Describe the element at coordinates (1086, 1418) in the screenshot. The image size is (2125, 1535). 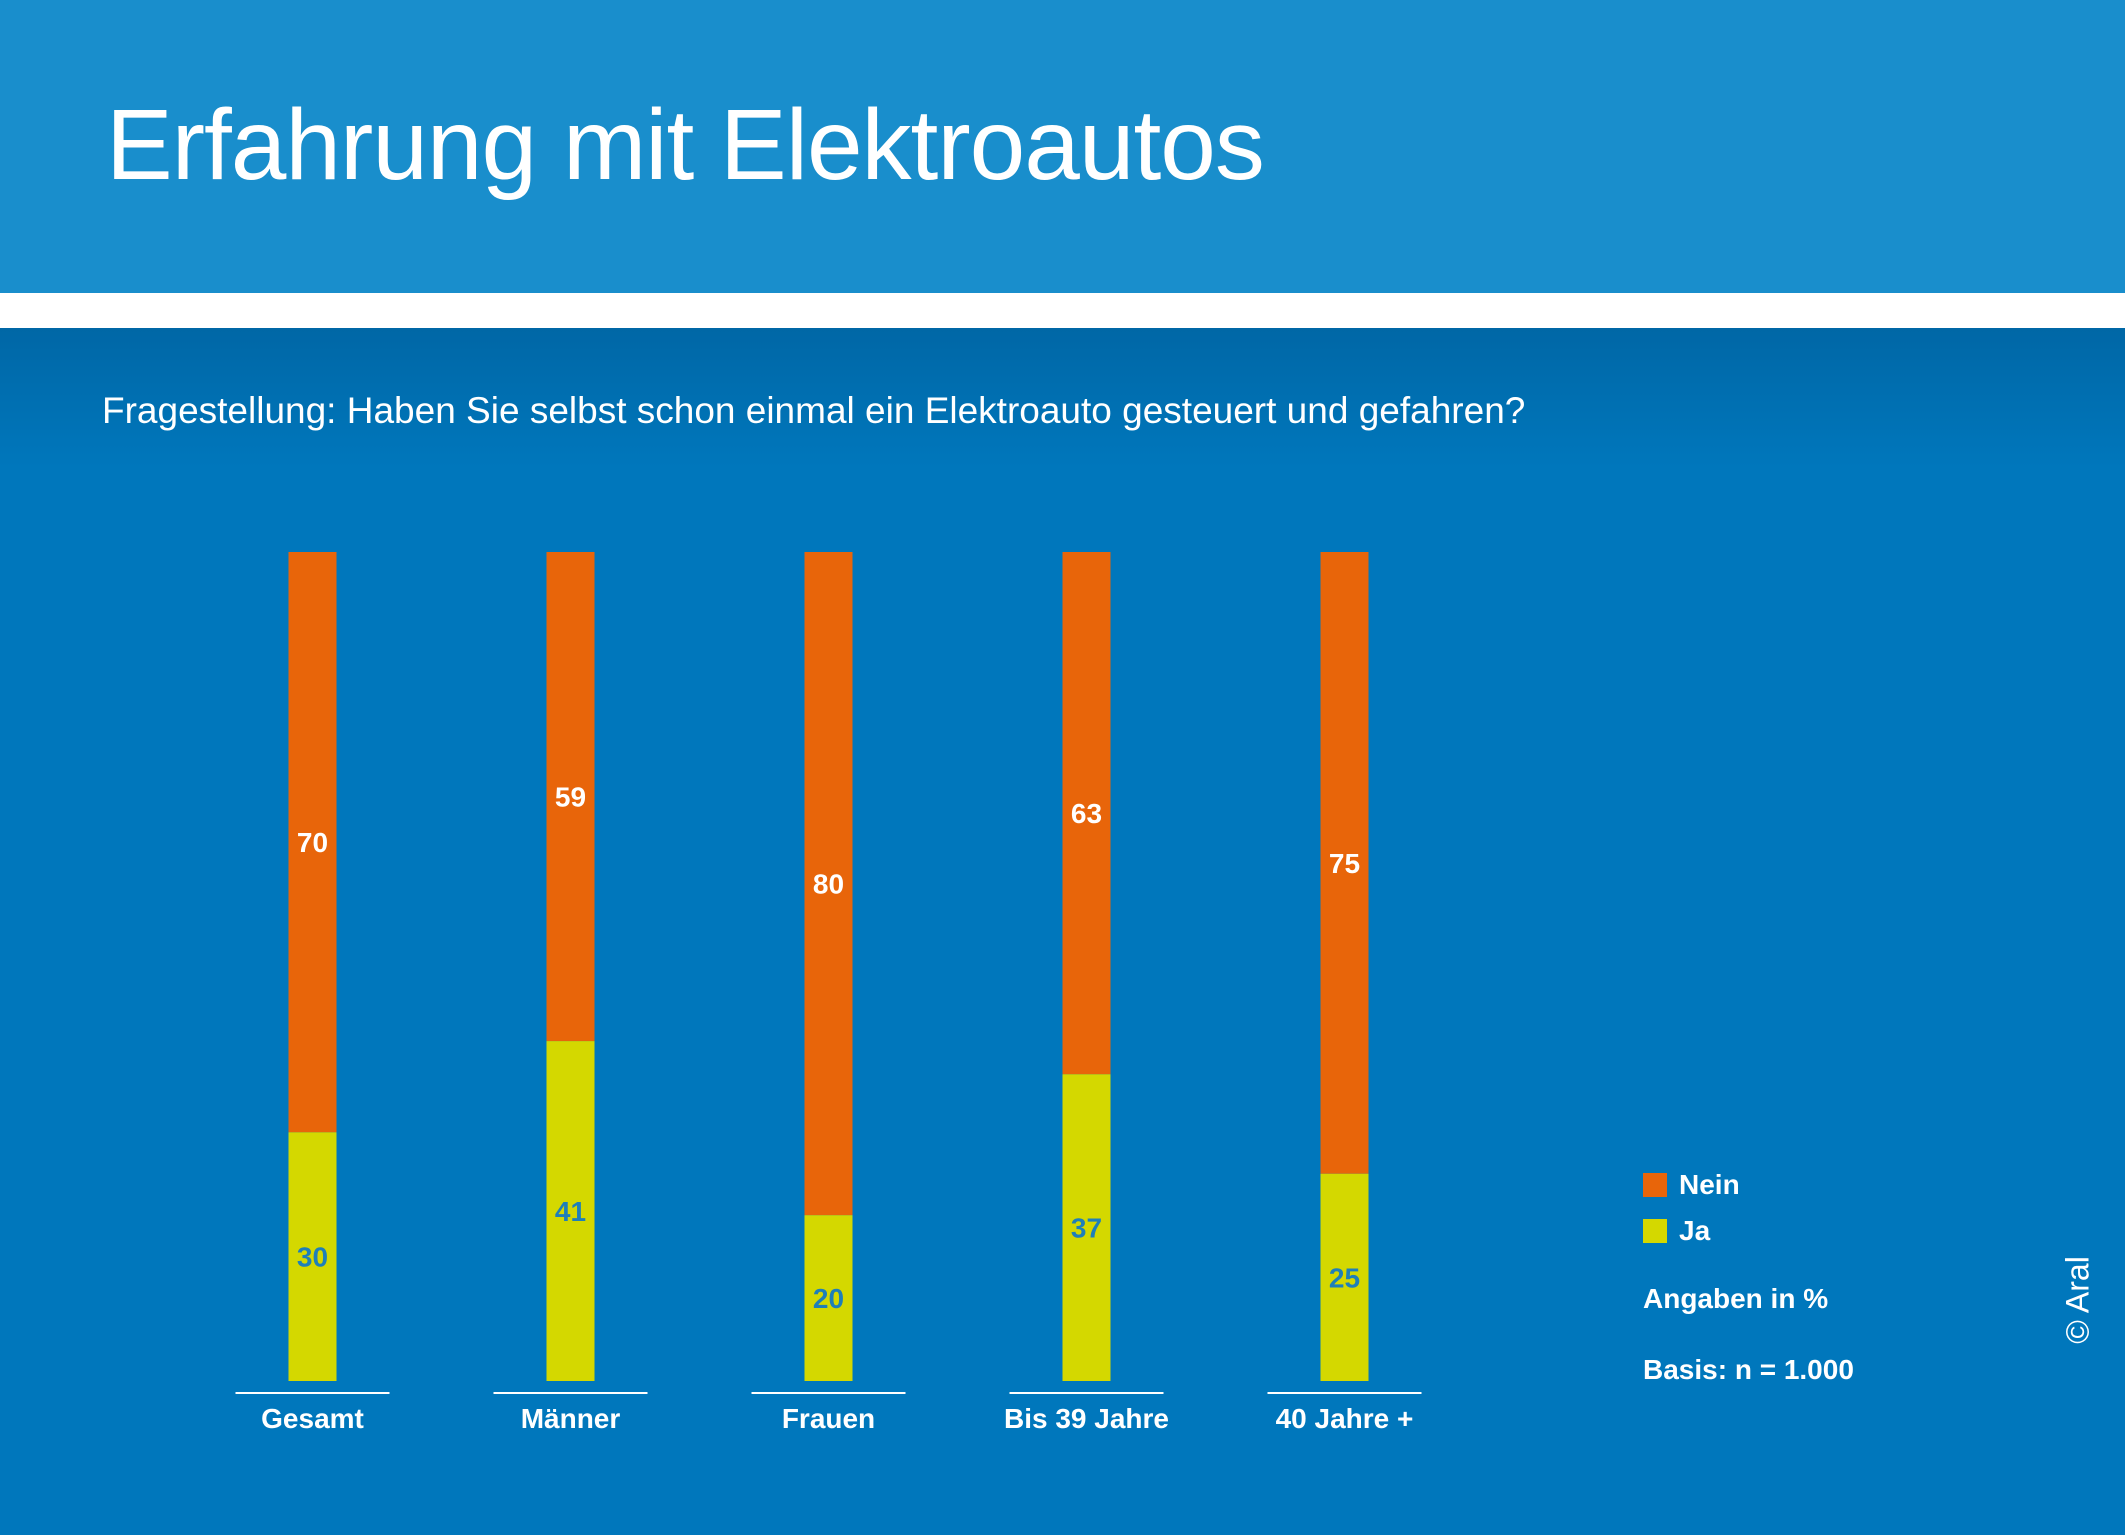
I see `category-label: Bis 39 Jahre` at that location.